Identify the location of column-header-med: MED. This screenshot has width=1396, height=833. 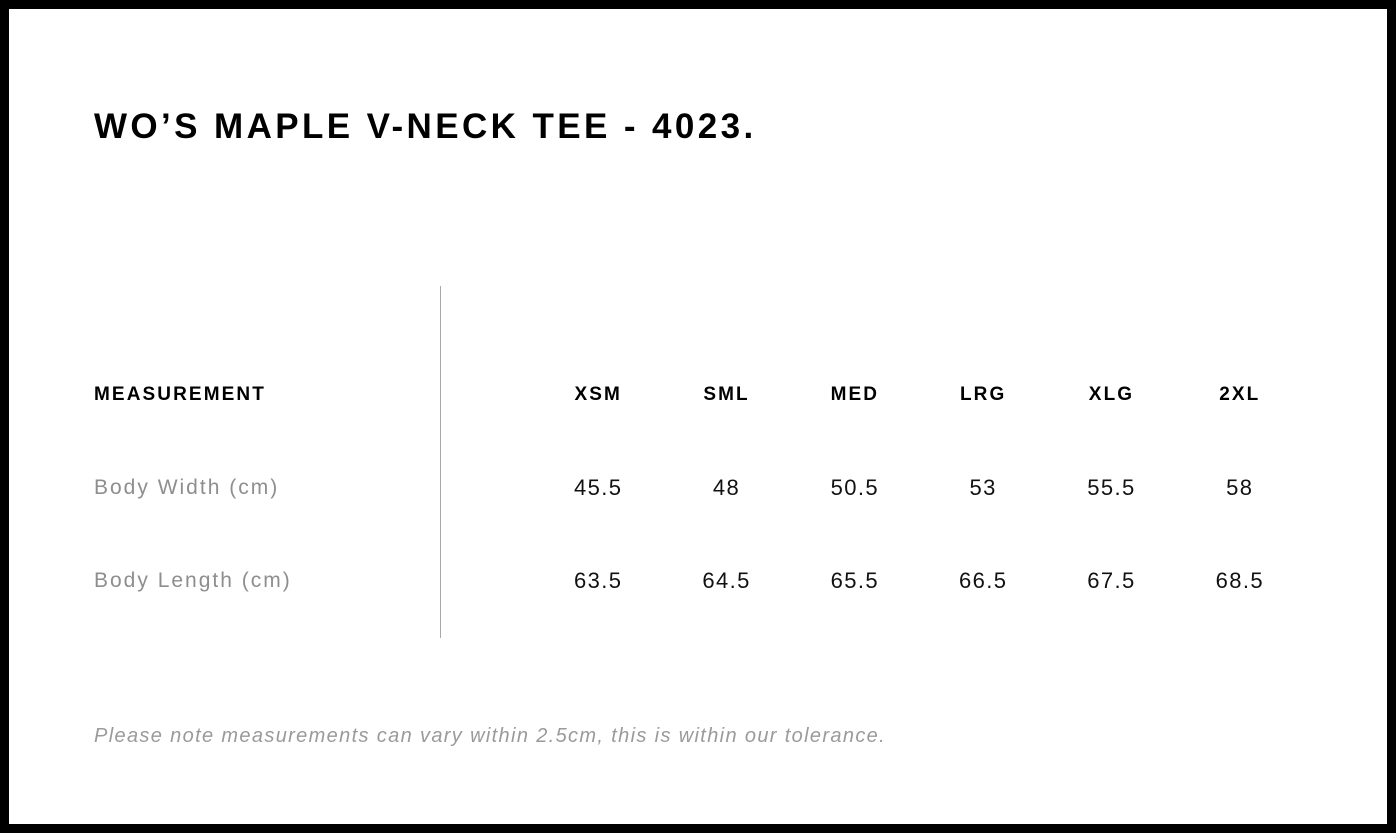
(855, 394).